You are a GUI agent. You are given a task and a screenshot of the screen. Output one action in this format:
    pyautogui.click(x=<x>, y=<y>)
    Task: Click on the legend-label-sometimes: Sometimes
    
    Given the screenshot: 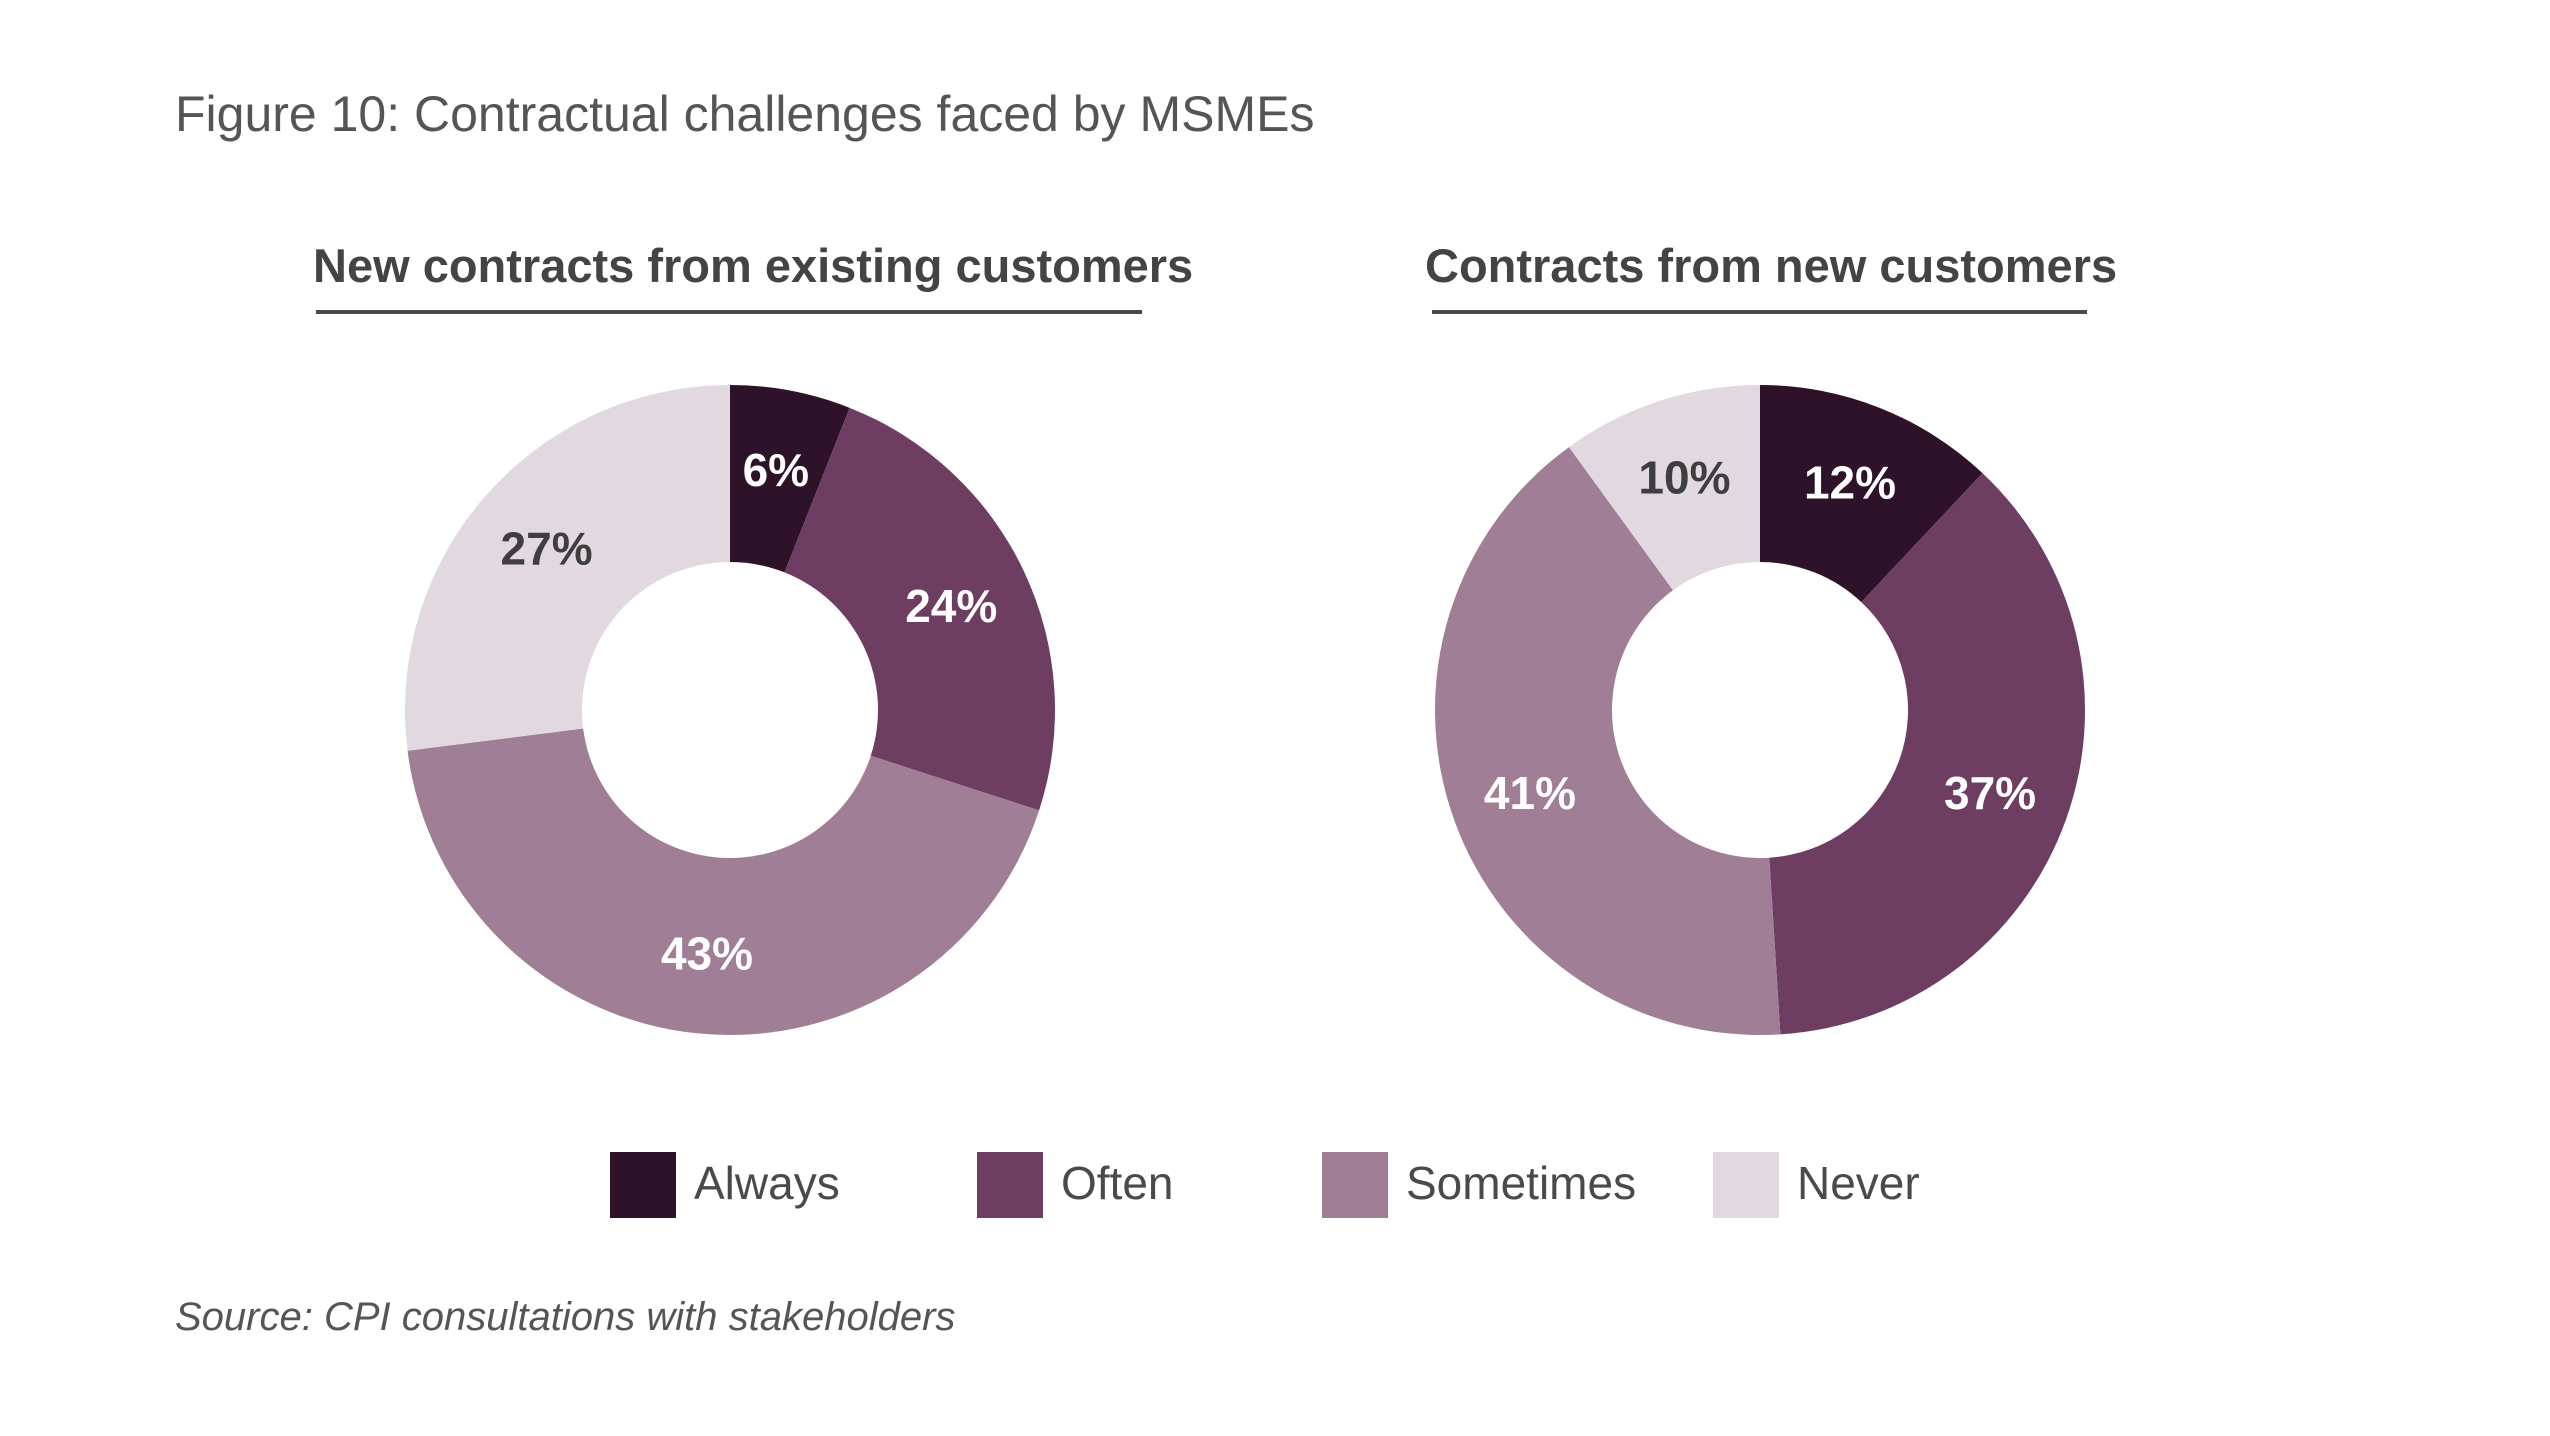 What is the action you would take?
    pyautogui.click(x=1521, y=1183)
    